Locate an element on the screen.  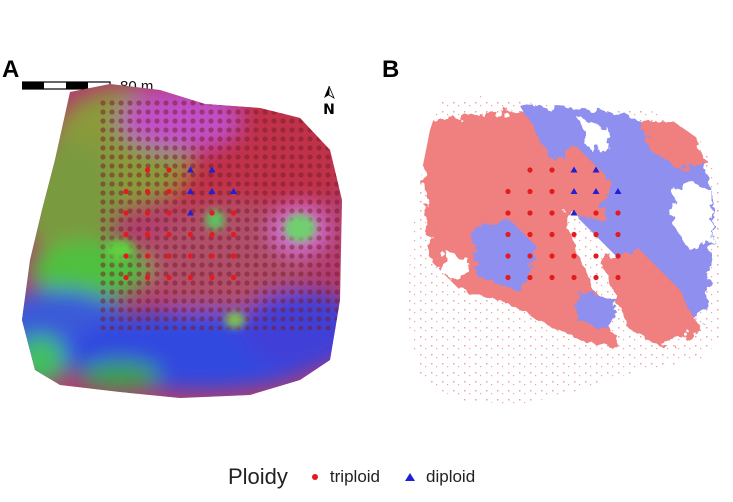
sample-points-a is located at coordinates (180, 223).